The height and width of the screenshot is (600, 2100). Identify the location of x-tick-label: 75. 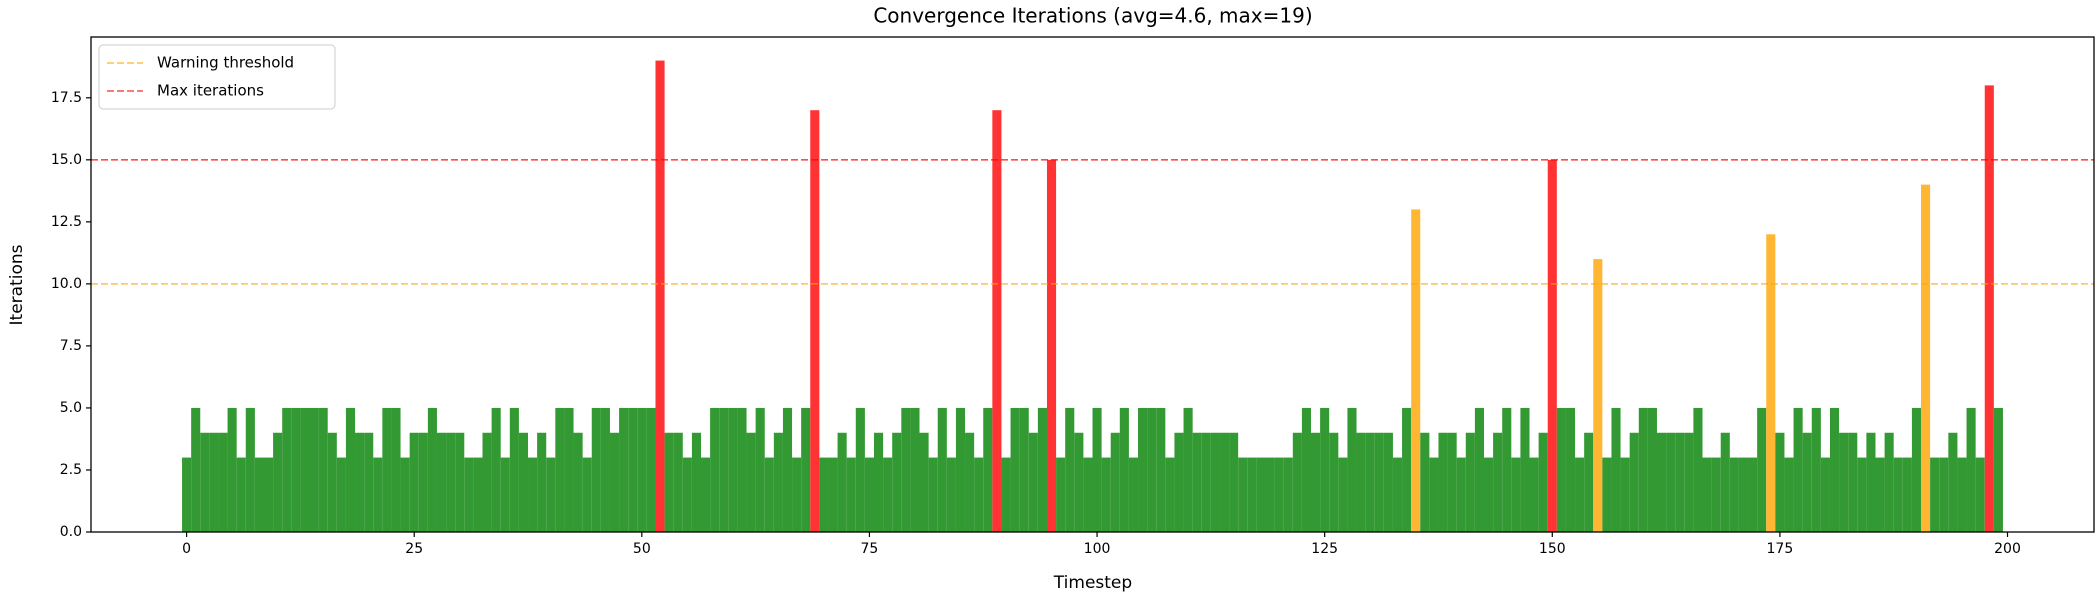
(870, 549).